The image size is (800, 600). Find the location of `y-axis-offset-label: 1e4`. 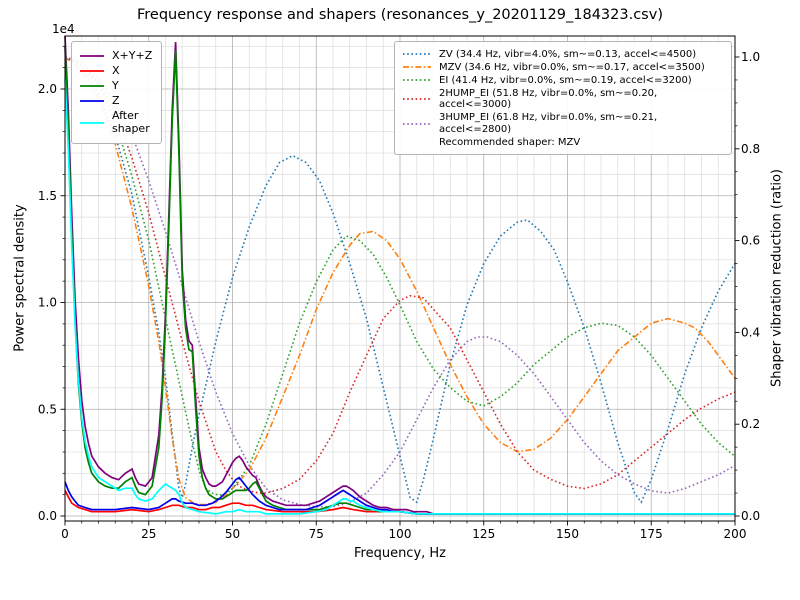

y-axis-offset-label: 1e4 is located at coordinates (63, 29).